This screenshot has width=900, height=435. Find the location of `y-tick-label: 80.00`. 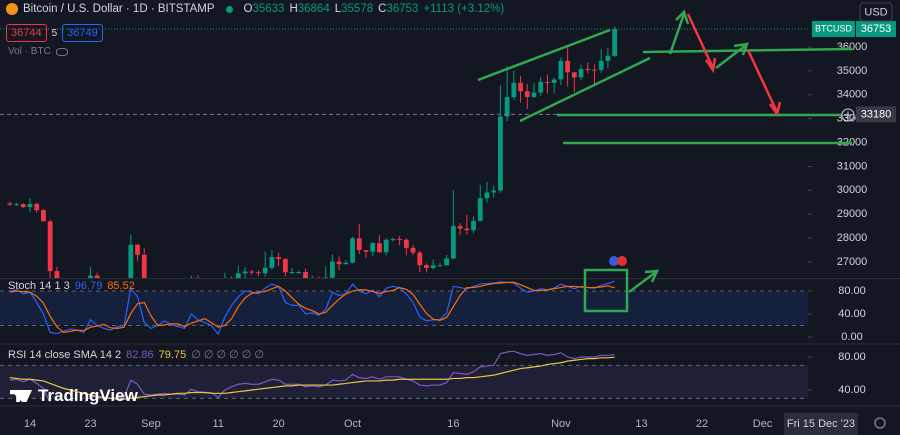

y-tick-label: 80.00 is located at coordinates (852, 291).